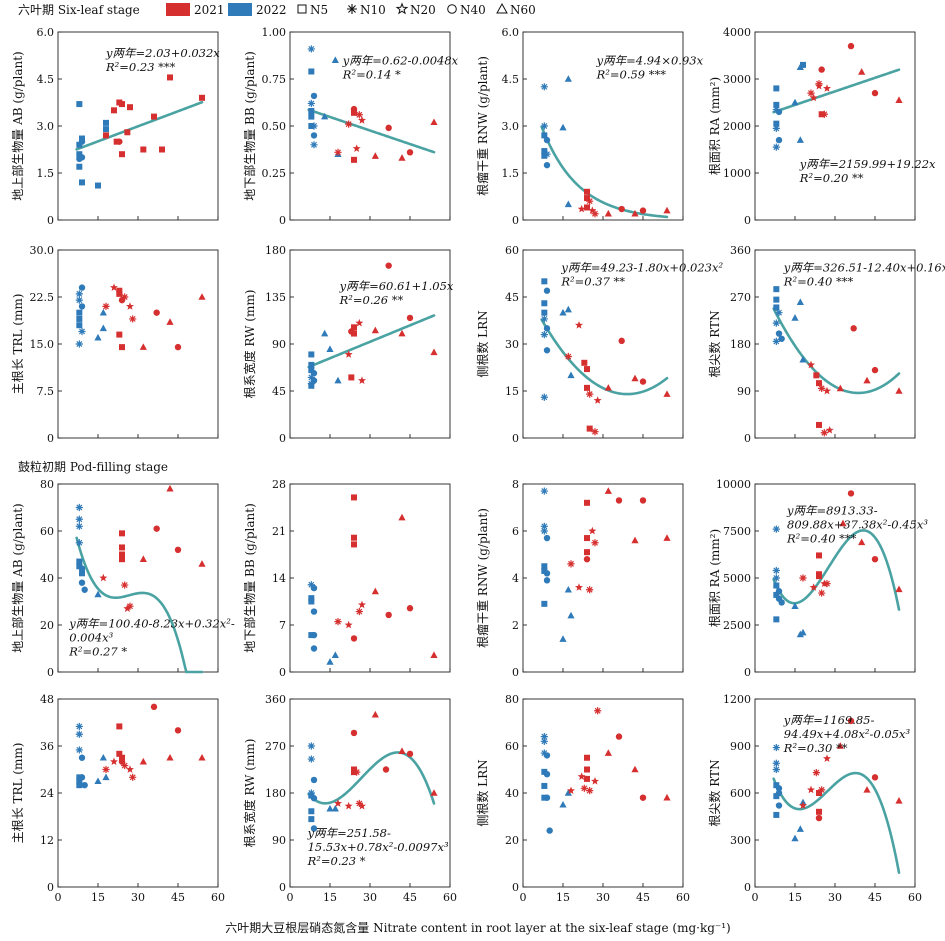 Image resolution: width=945 pixels, height=941 pixels. I want to click on y-tick-label: 900, so click(740, 746).